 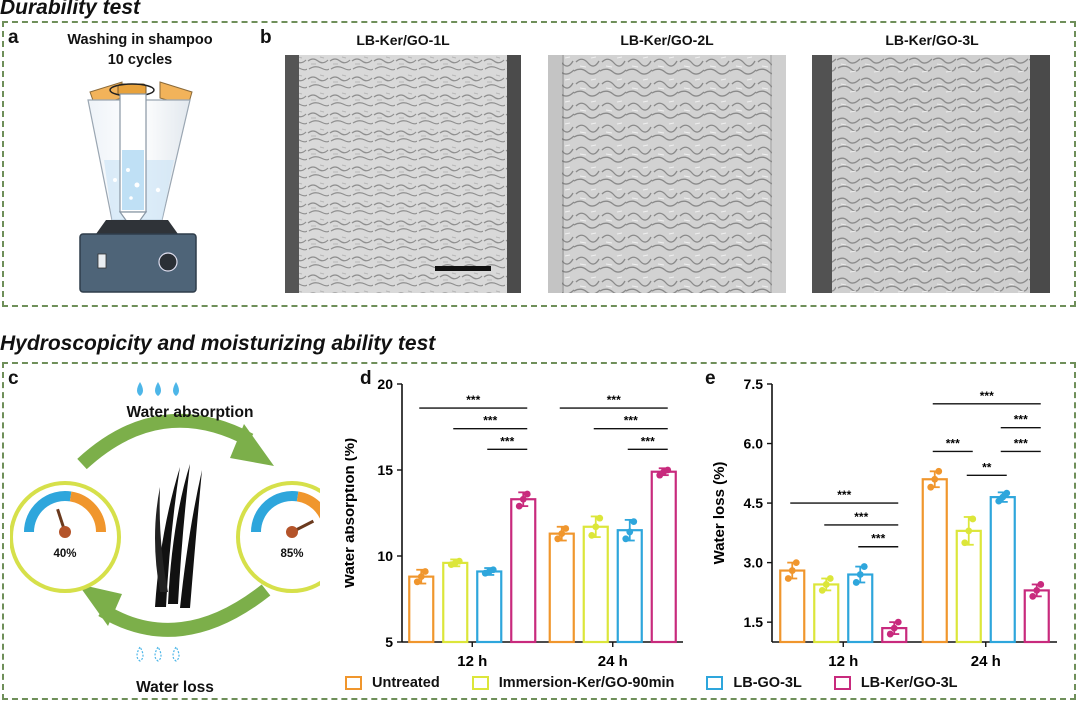 I want to click on blender-illustration, so click(x=138, y=187).